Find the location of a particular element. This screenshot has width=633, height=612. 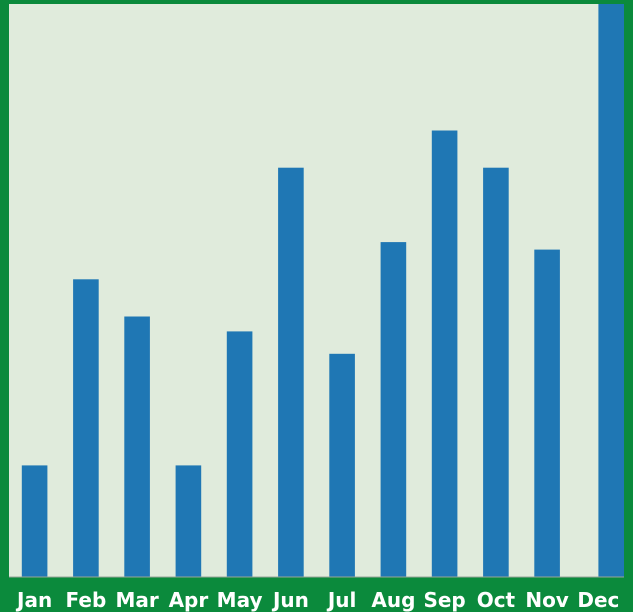

bar-dec is located at coordinates (611, 290).